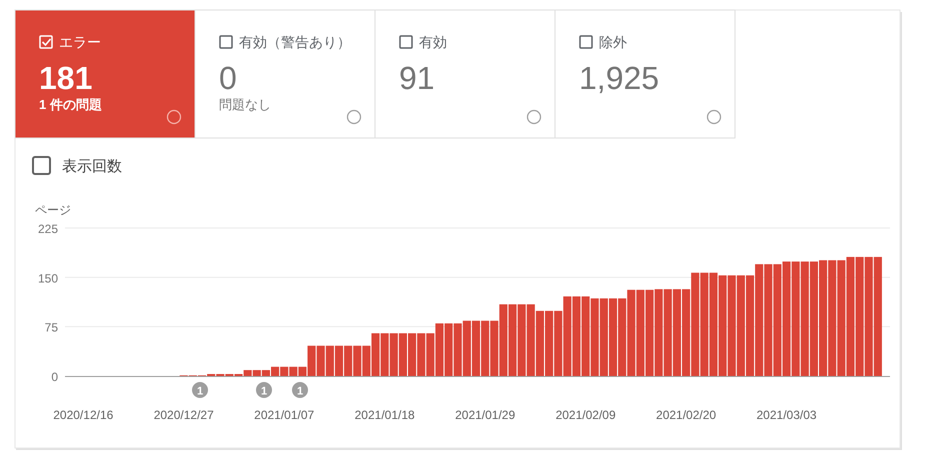  What do you see at coordinates (48, 278) in the screenshot?
I see `y-tick-label: 150` at bounding box center [48, 278].